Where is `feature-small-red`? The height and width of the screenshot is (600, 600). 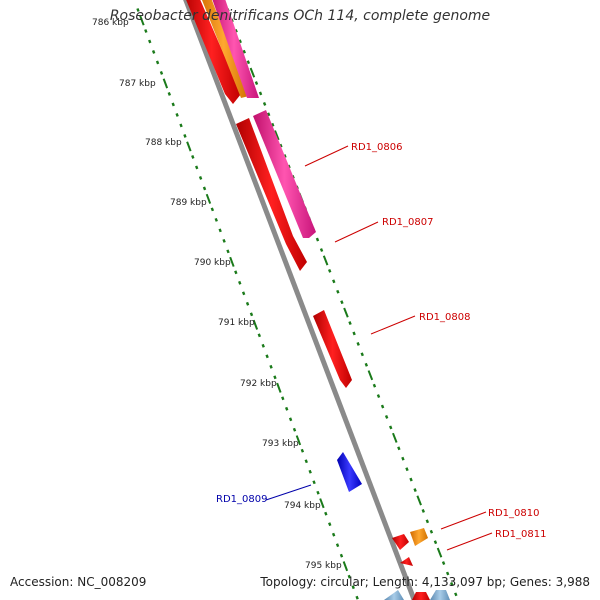
feature-small-red is located at coordinates (406, 561).